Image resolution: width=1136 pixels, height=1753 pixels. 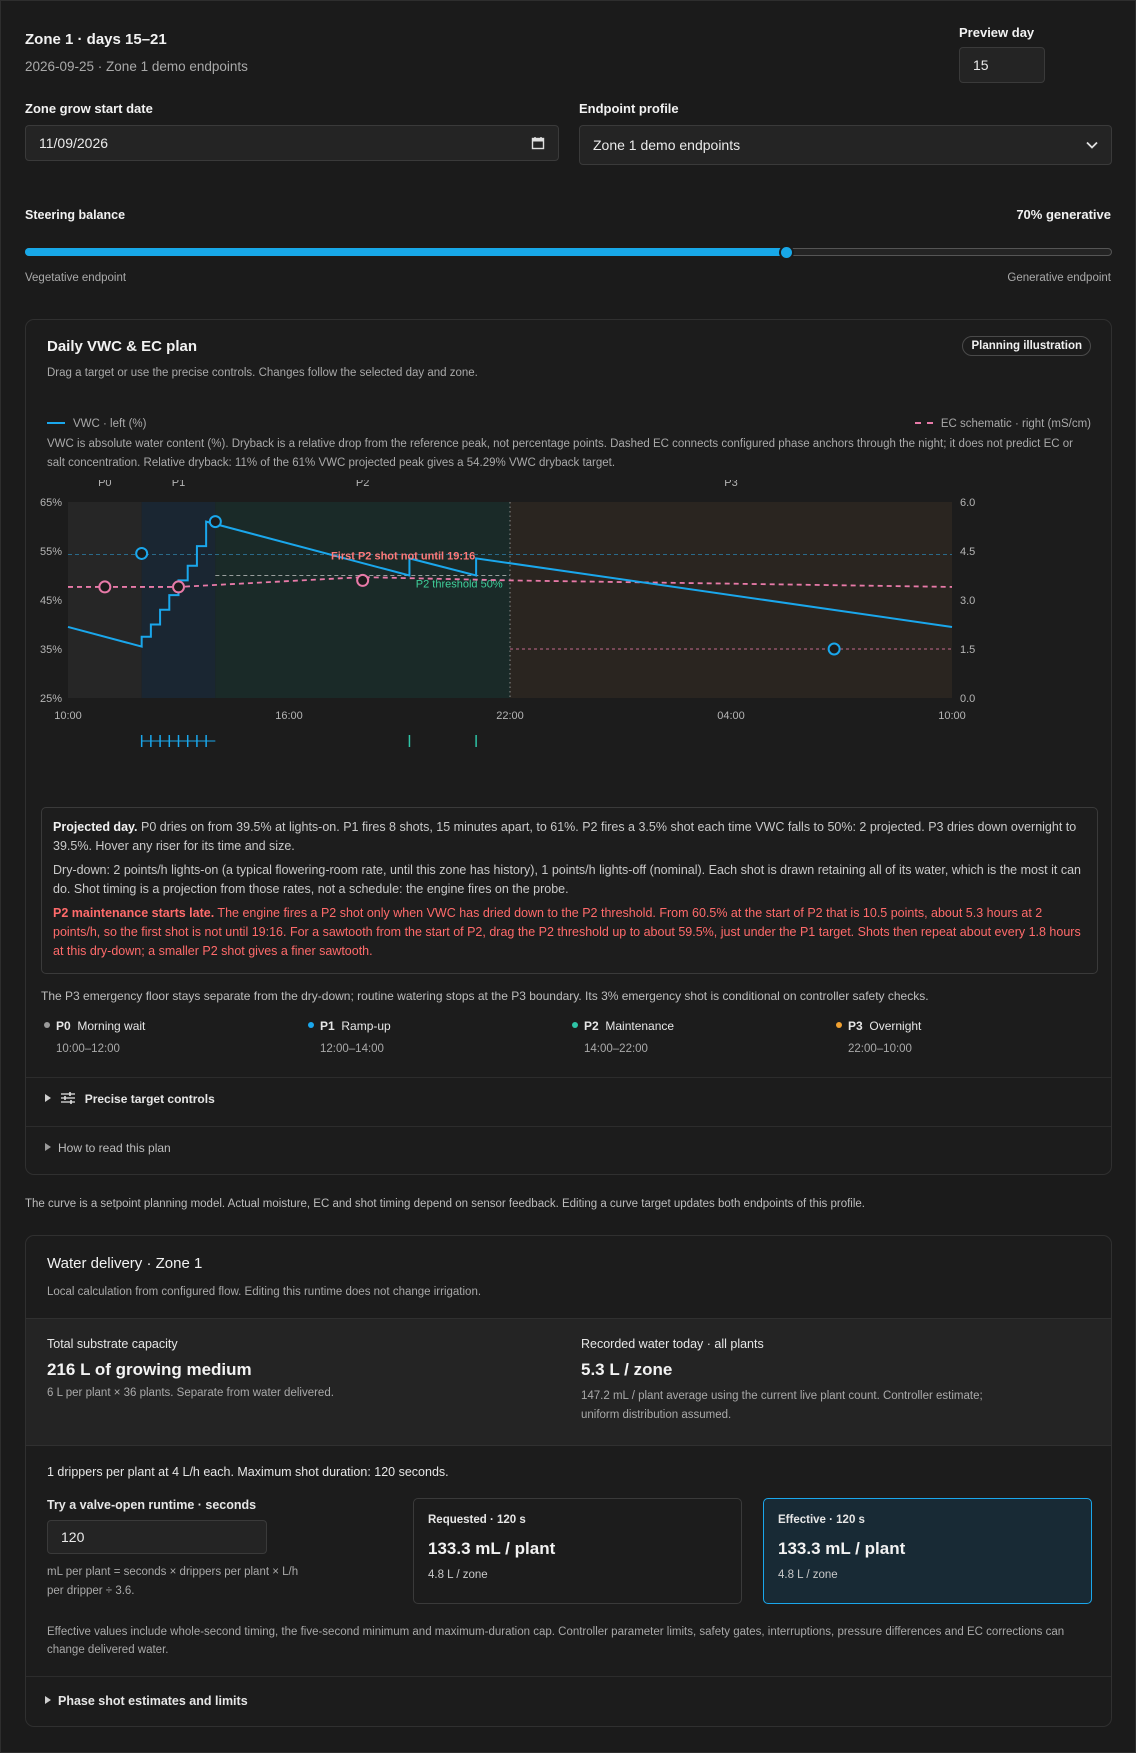 I want to click on x-tick: 04:00, so click(x=731, y=716).